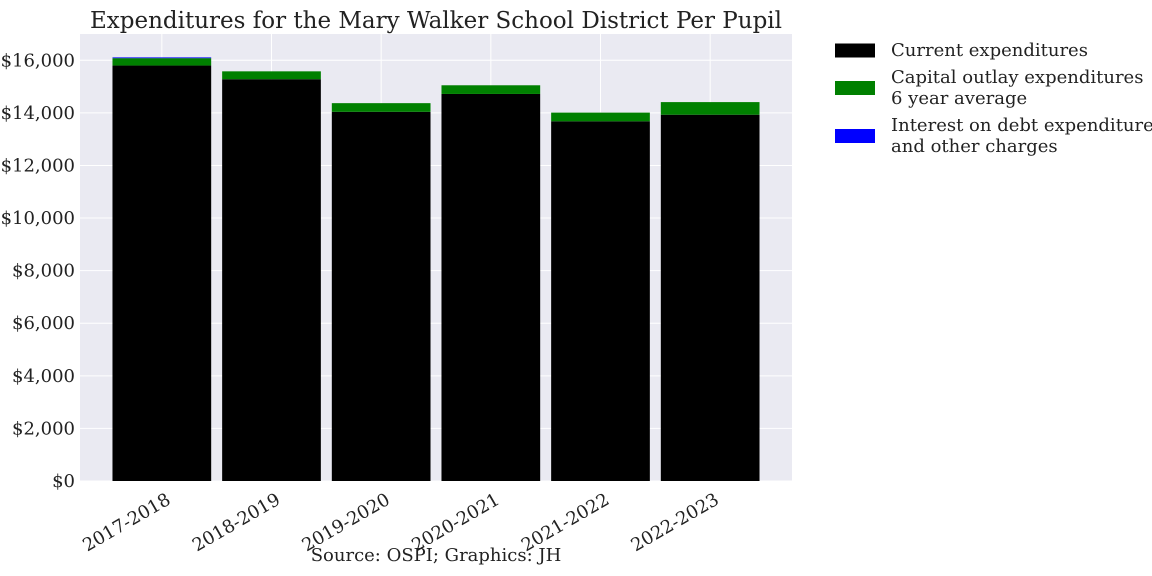 Image resolution: width=1152 pixels, height=576 pixels. Describe the element at coordinates (38, 60) in the screenshot. I see `y-tick-label: $16,000` at that location.